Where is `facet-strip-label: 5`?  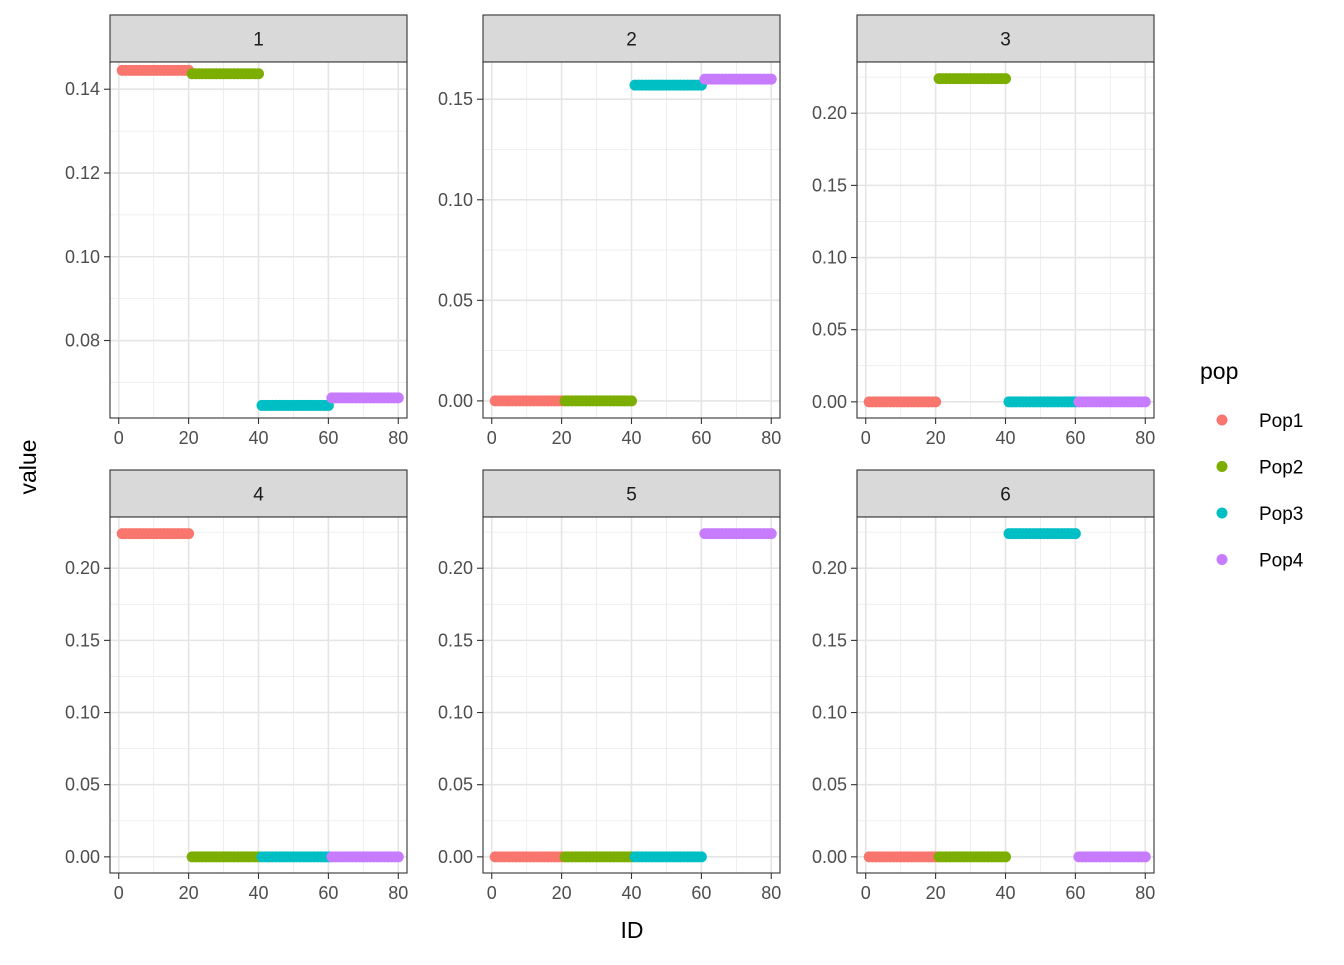 facet-strip-label: 5 is located at coordinates (631, 495).